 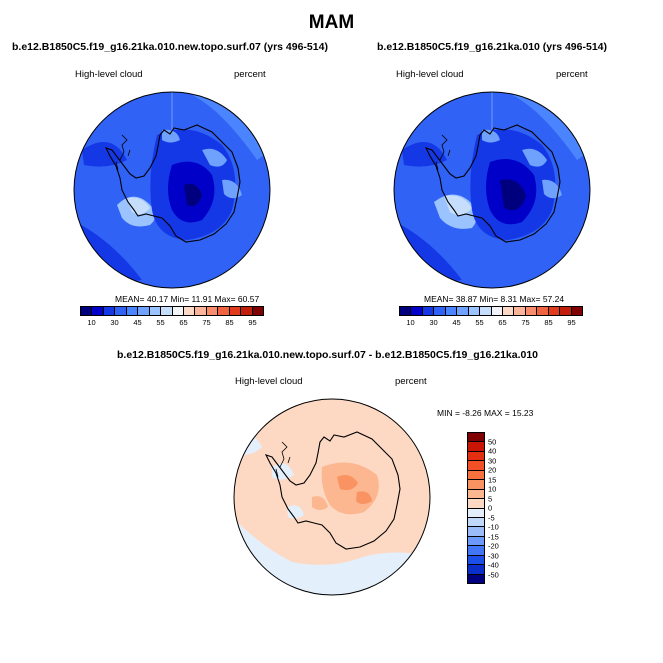 I want to click on colorbar-tick-label: -30, so click(x=493, y=555).